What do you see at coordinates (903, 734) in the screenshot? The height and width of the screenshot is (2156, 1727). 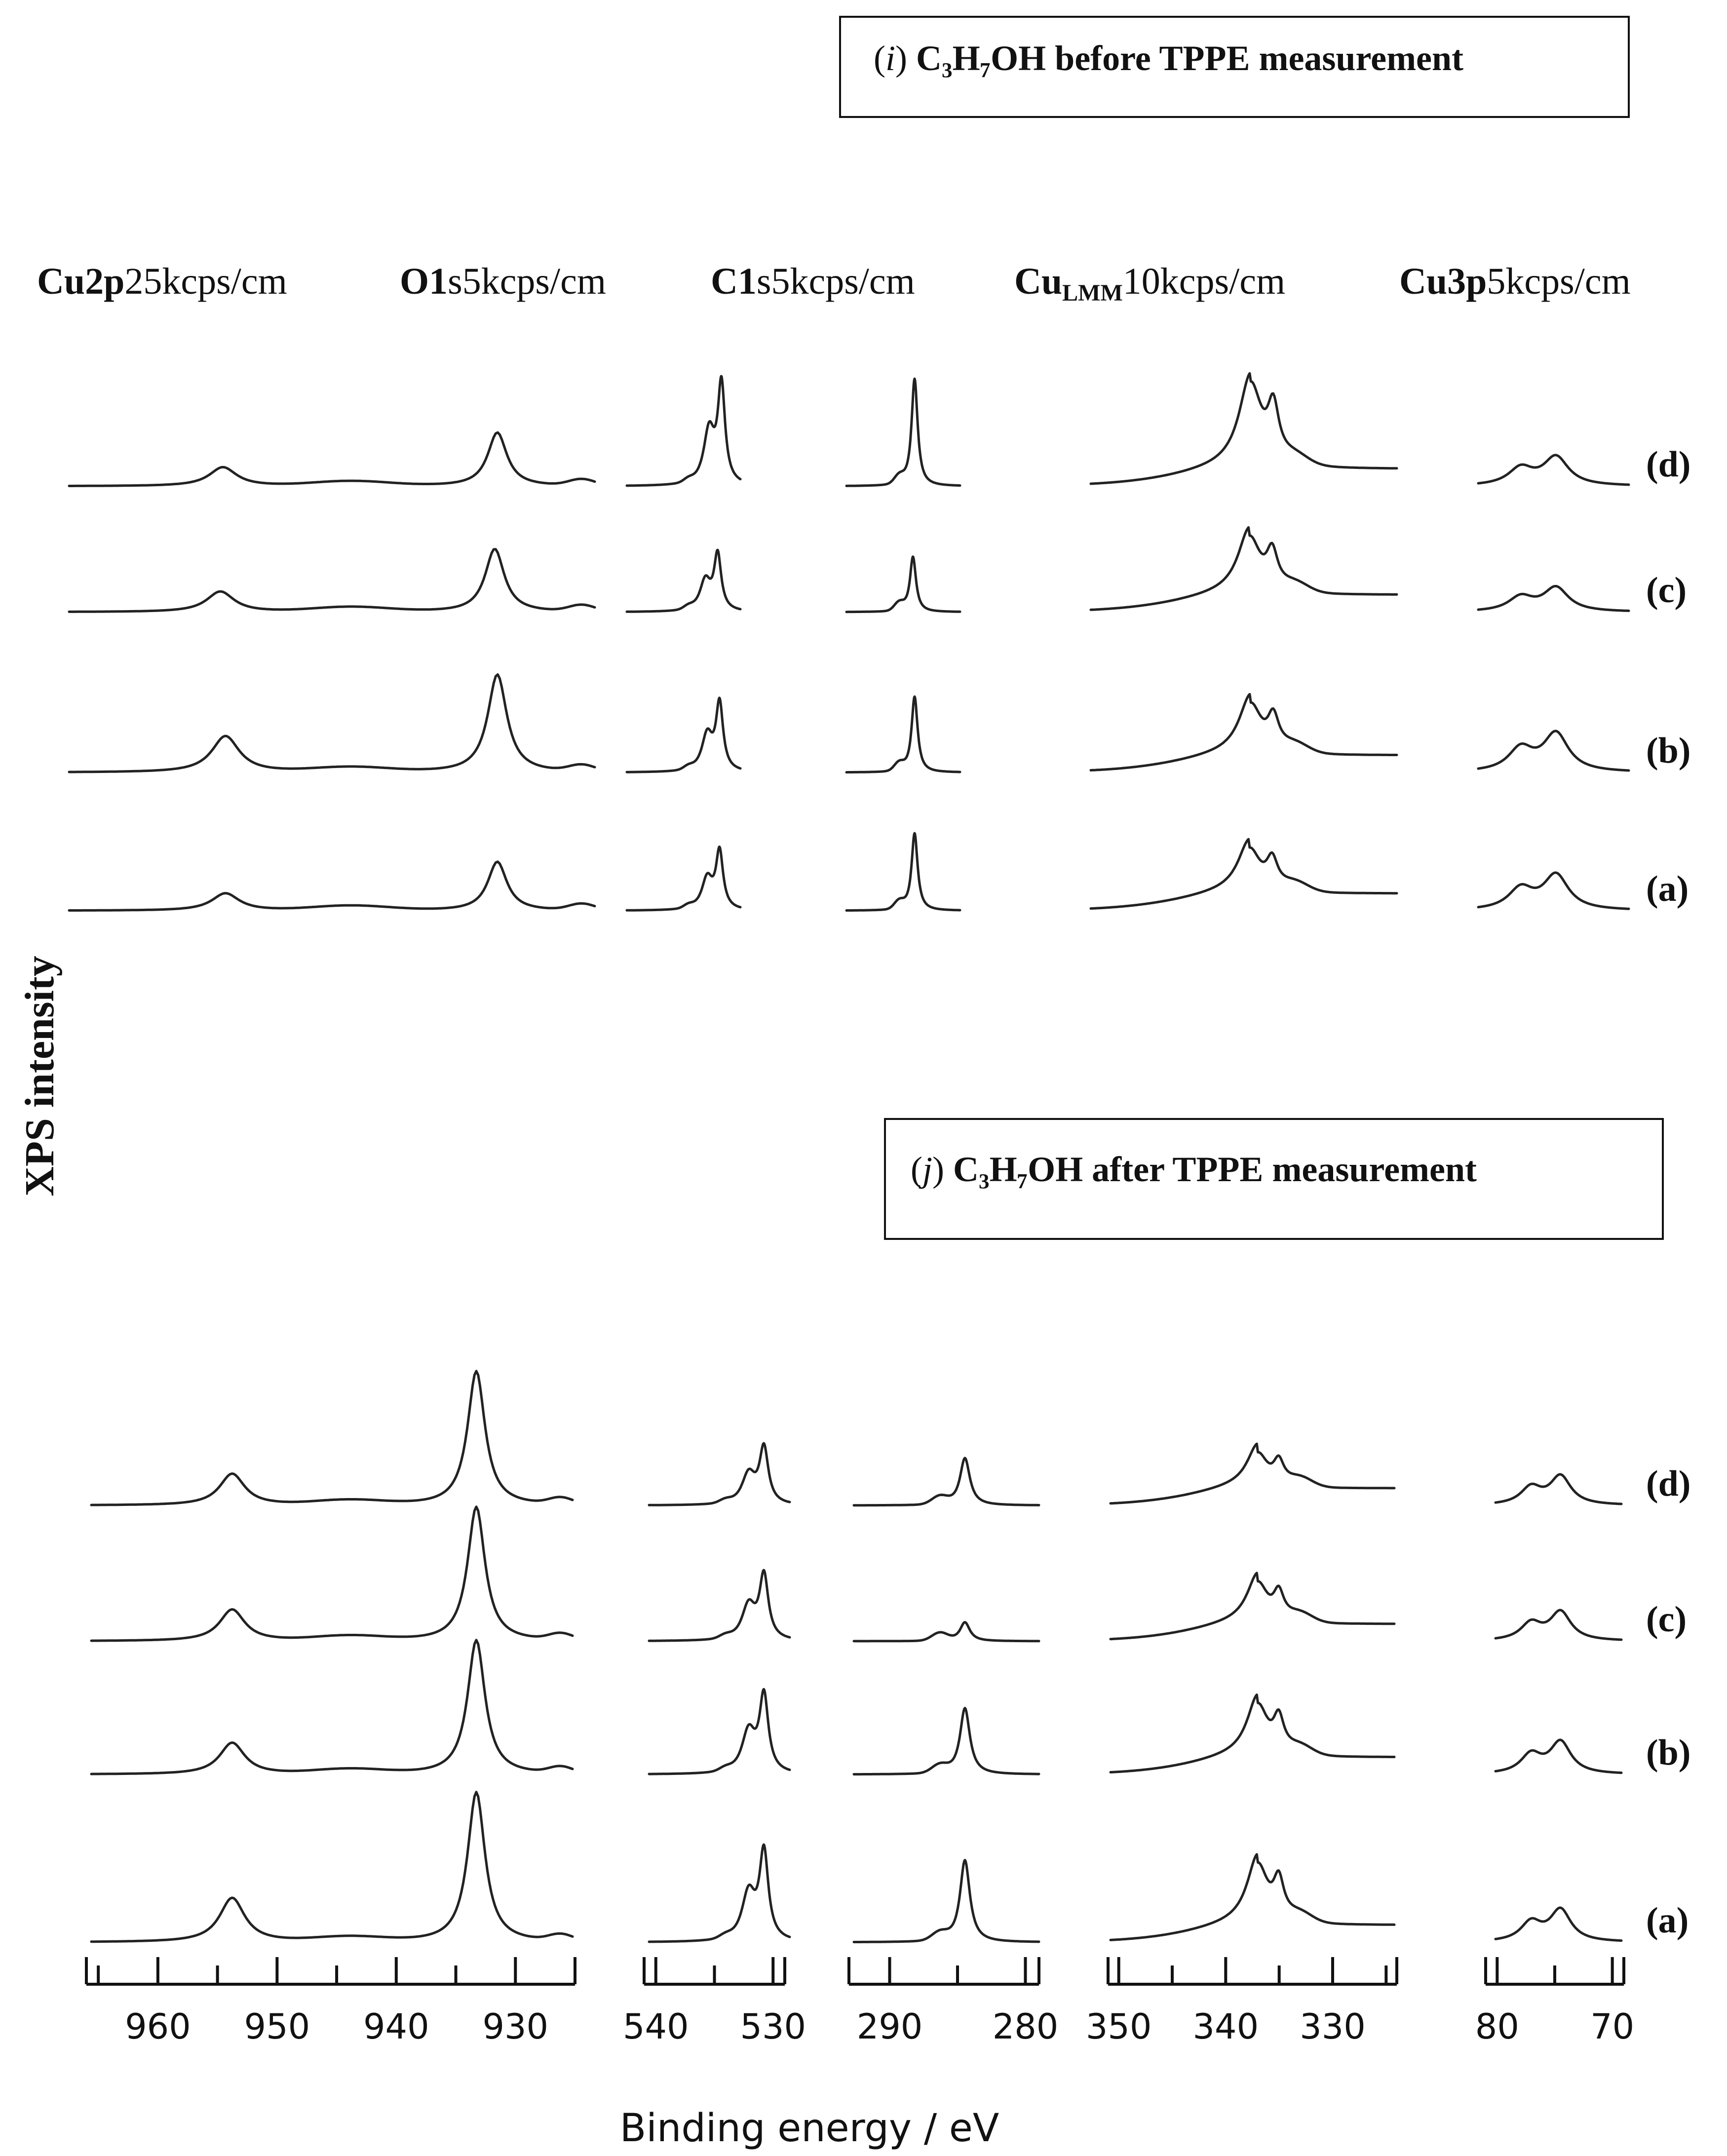 I see `spectrum-i-c1s-b` at bounding box center [903, 734].